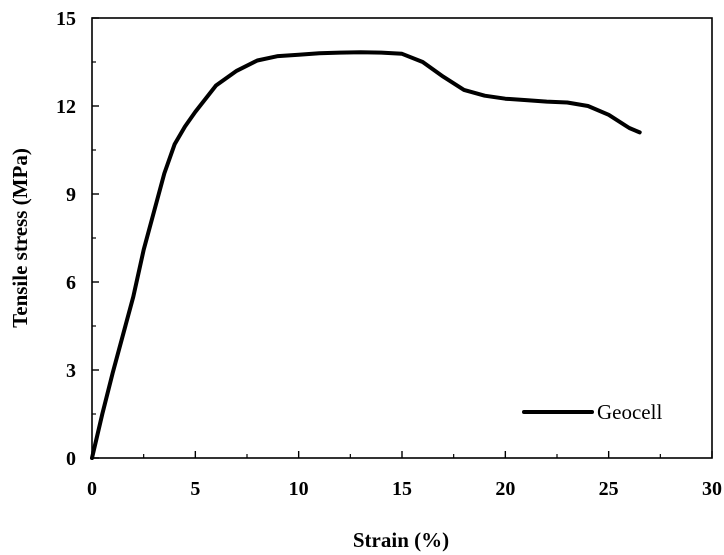 The image size is (724, 555). Describe the element at coordinates (66, 107) in the screenshot. I see `y-tick-label: 12` at that location.